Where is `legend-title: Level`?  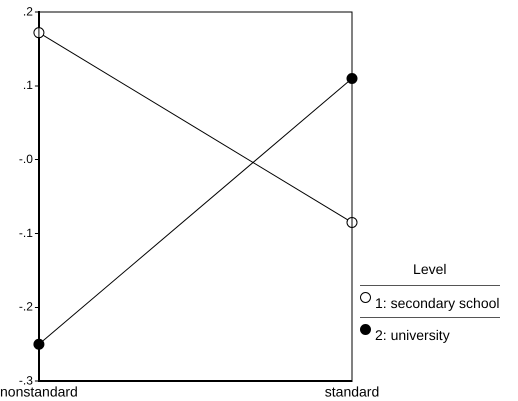 legend-title: Level is located at coordinates (430, 269).